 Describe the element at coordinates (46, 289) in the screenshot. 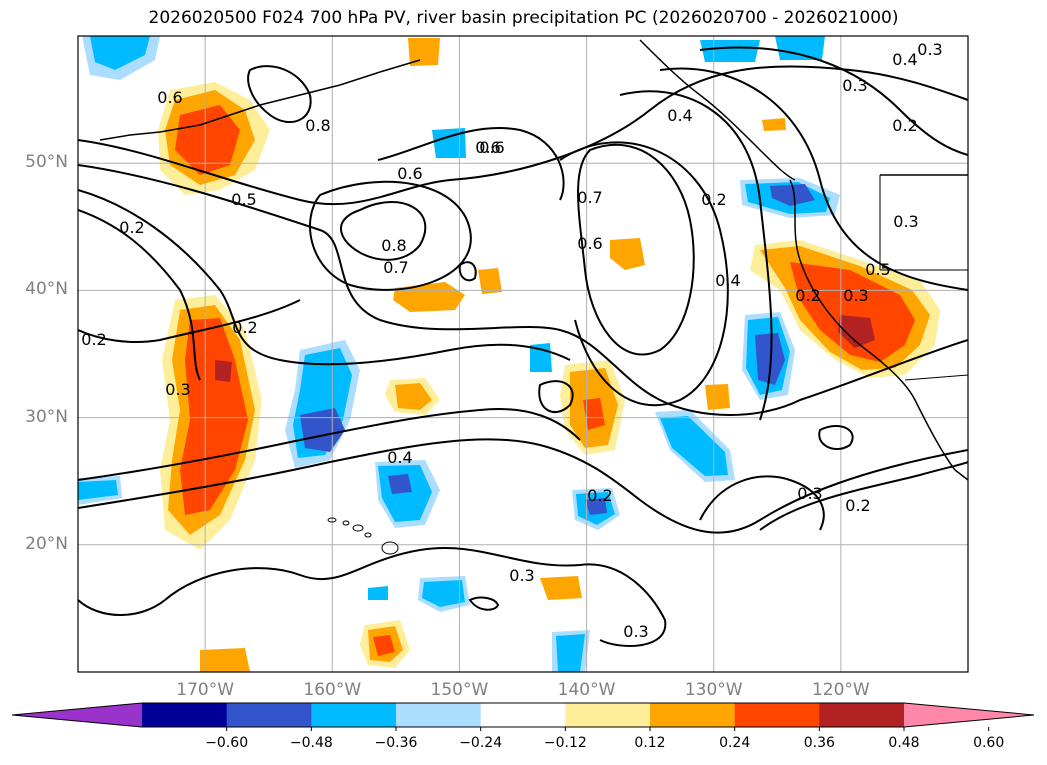

I see `lat-tick-label: 40°N` at that location.